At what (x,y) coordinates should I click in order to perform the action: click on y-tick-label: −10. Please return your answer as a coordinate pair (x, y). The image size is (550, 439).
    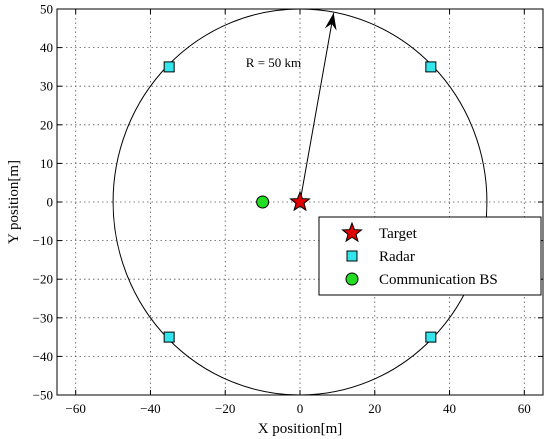
    Looking at the image, I should click on (43, 240).